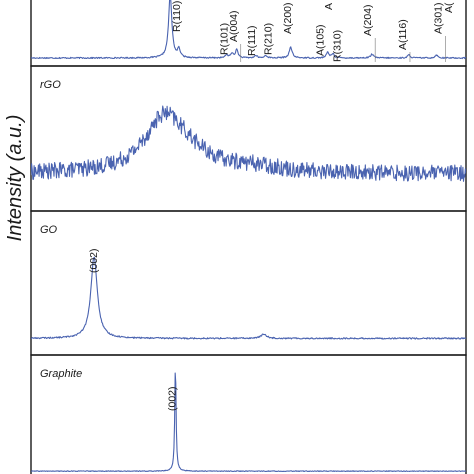 The image size is (474, 474). Describe the element at coordinates (368, 20) in the screenshot. I see `peak-label: A(204)` at that location.